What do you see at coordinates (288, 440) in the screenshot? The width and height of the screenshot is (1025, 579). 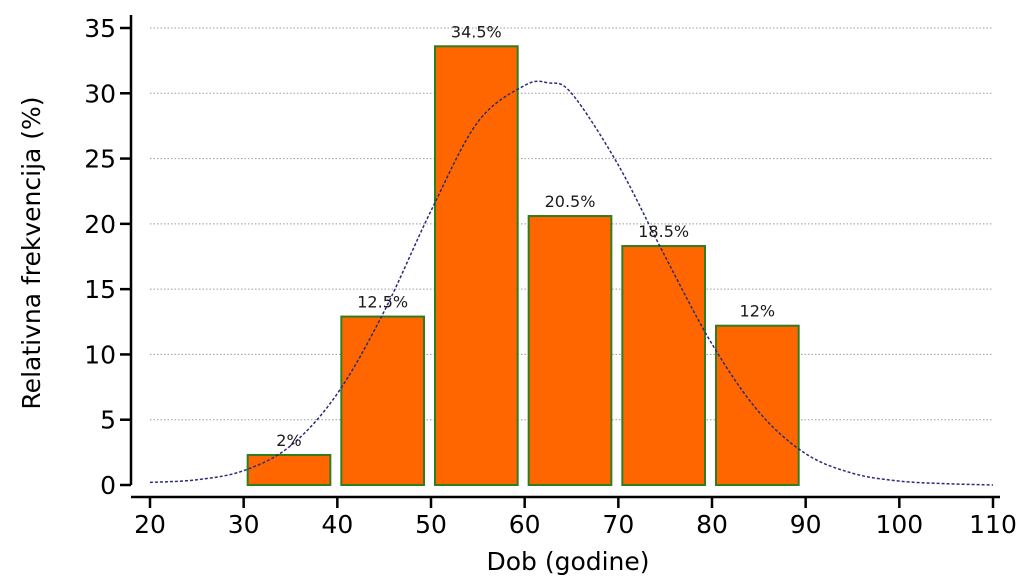 I see `data-label-30-40: 2%` at bounding box center [288, 440].